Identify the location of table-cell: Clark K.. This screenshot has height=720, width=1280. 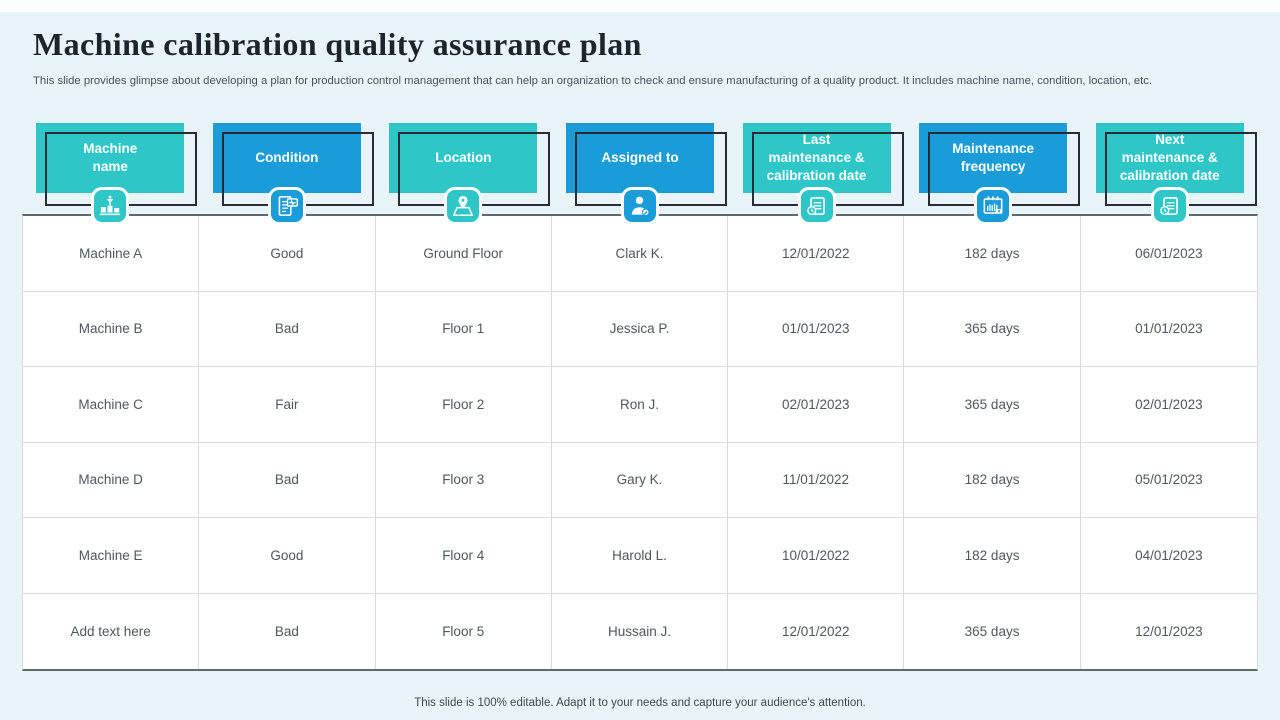
(640, 254).